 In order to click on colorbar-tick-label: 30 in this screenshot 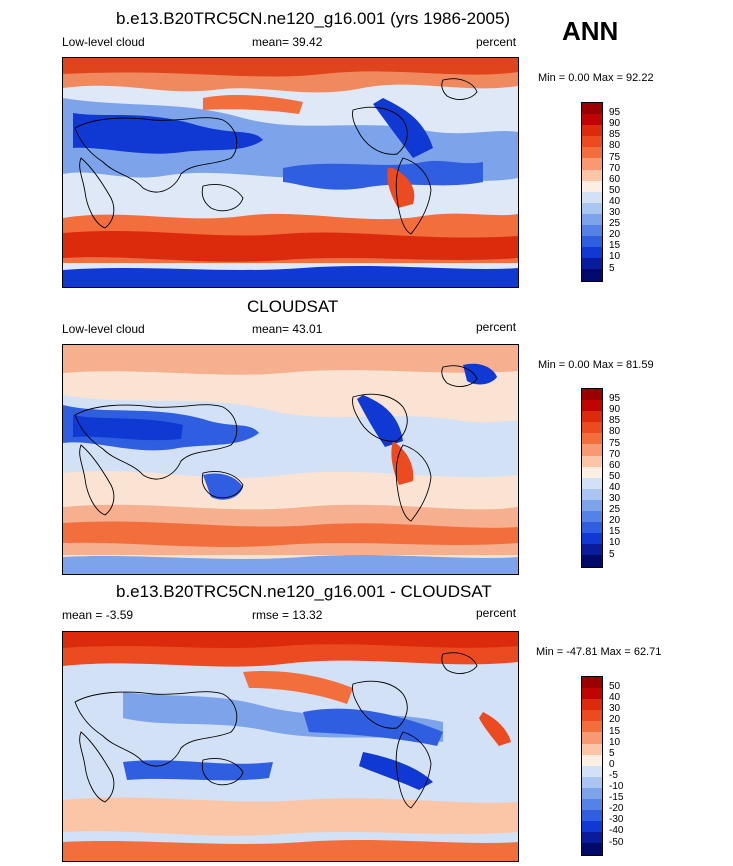, I will do `click(615, 498)`.